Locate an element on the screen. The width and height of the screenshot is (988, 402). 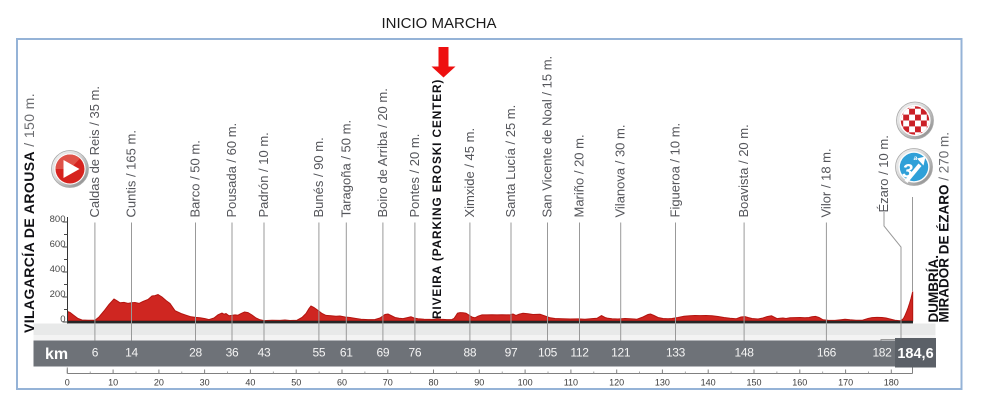
svg-text: 140 is located at coordinates (708, 383).